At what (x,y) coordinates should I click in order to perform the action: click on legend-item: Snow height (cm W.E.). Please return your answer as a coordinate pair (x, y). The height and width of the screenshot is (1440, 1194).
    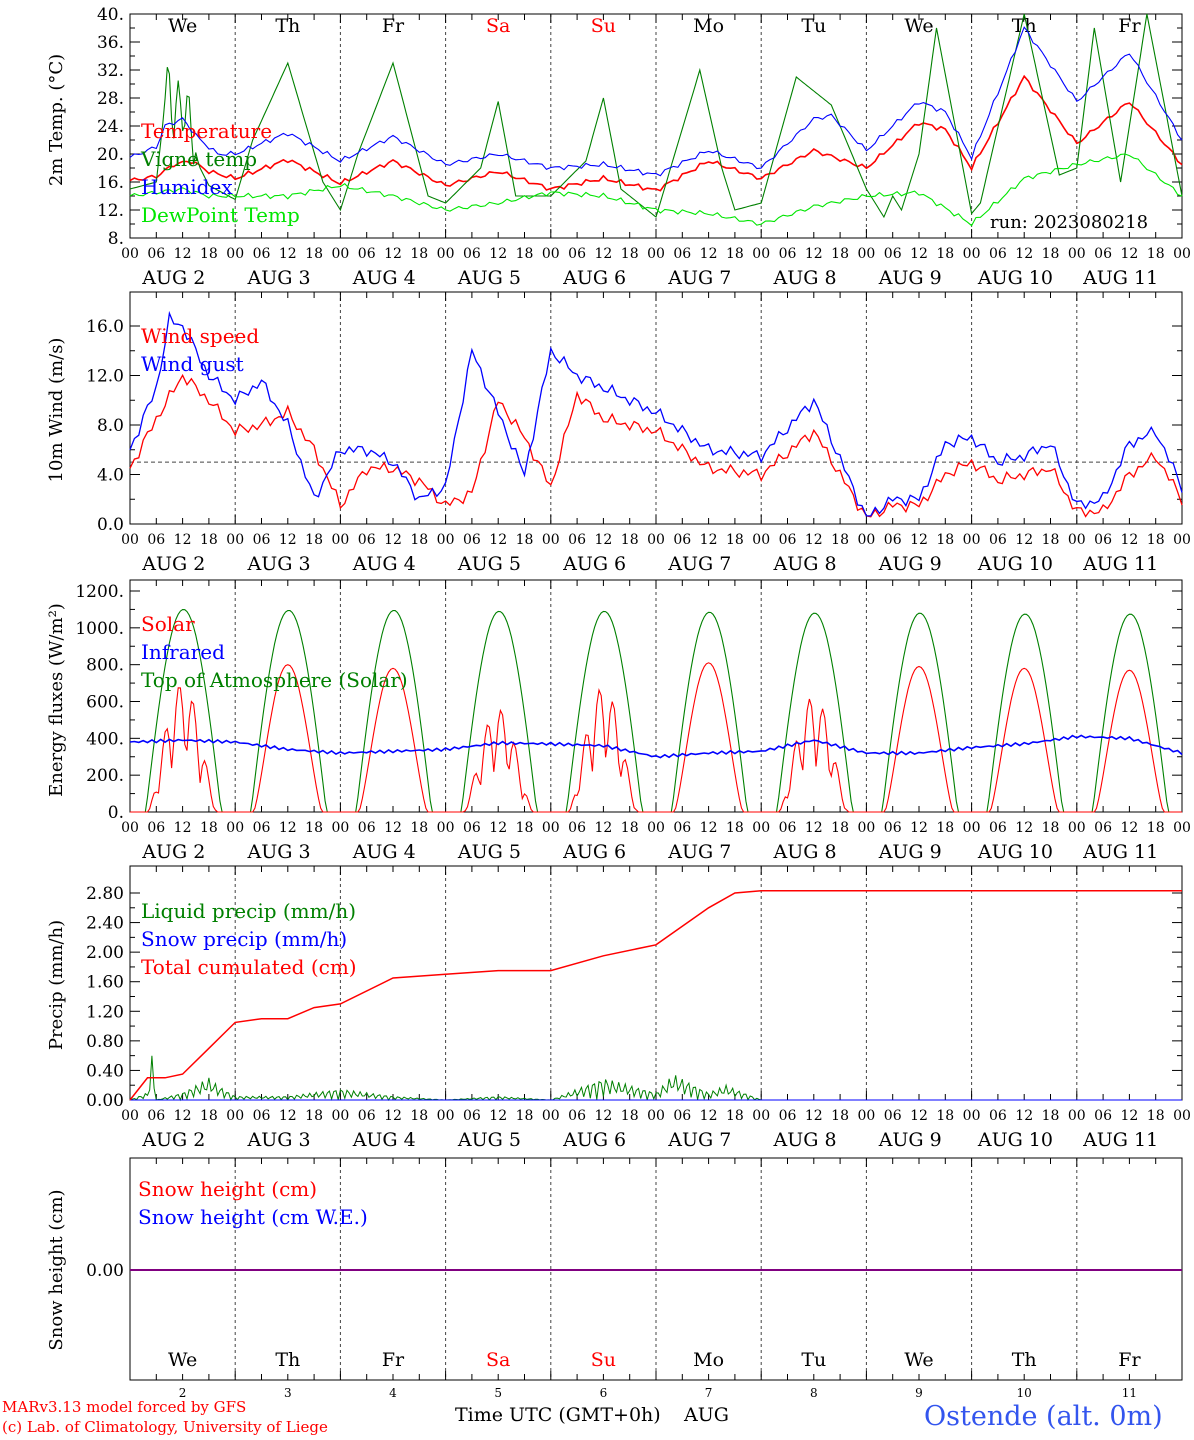
    Looking at the image, I should click on (253, 1217).